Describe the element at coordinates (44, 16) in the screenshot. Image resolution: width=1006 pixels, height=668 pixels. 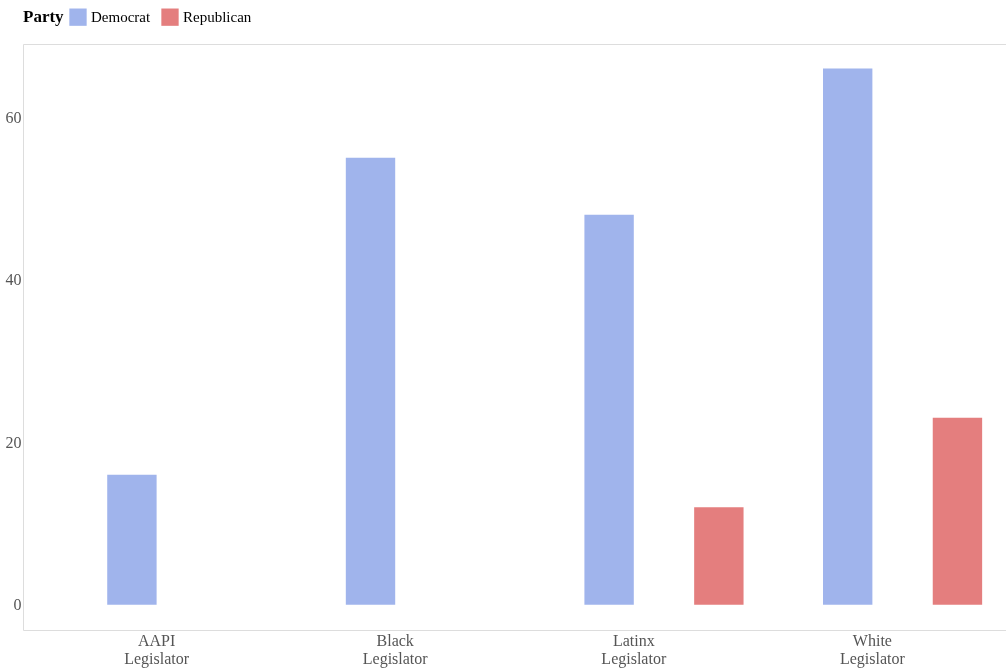
I see `legend-title: Party` at that location.